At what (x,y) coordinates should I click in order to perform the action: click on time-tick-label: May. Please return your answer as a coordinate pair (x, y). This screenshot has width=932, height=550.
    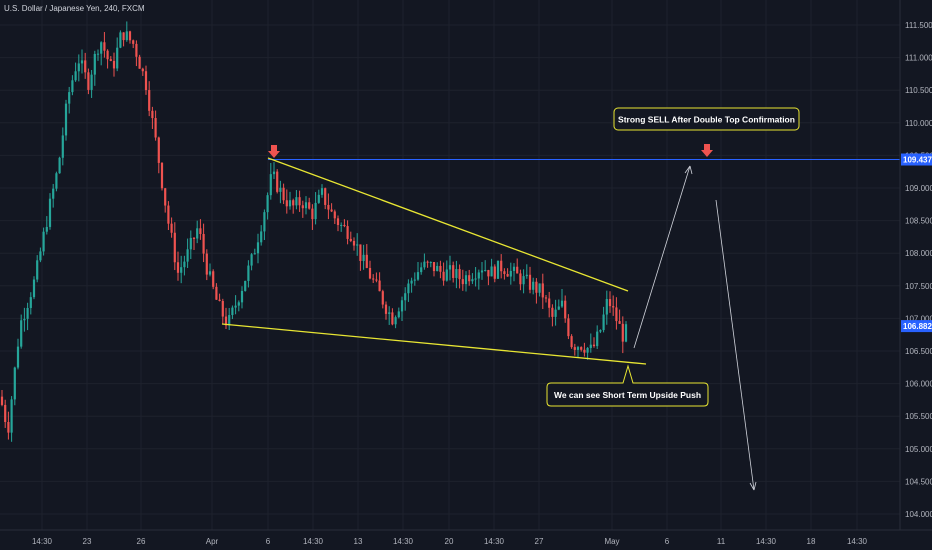
    Looking at the image, I should click on (611, 541).